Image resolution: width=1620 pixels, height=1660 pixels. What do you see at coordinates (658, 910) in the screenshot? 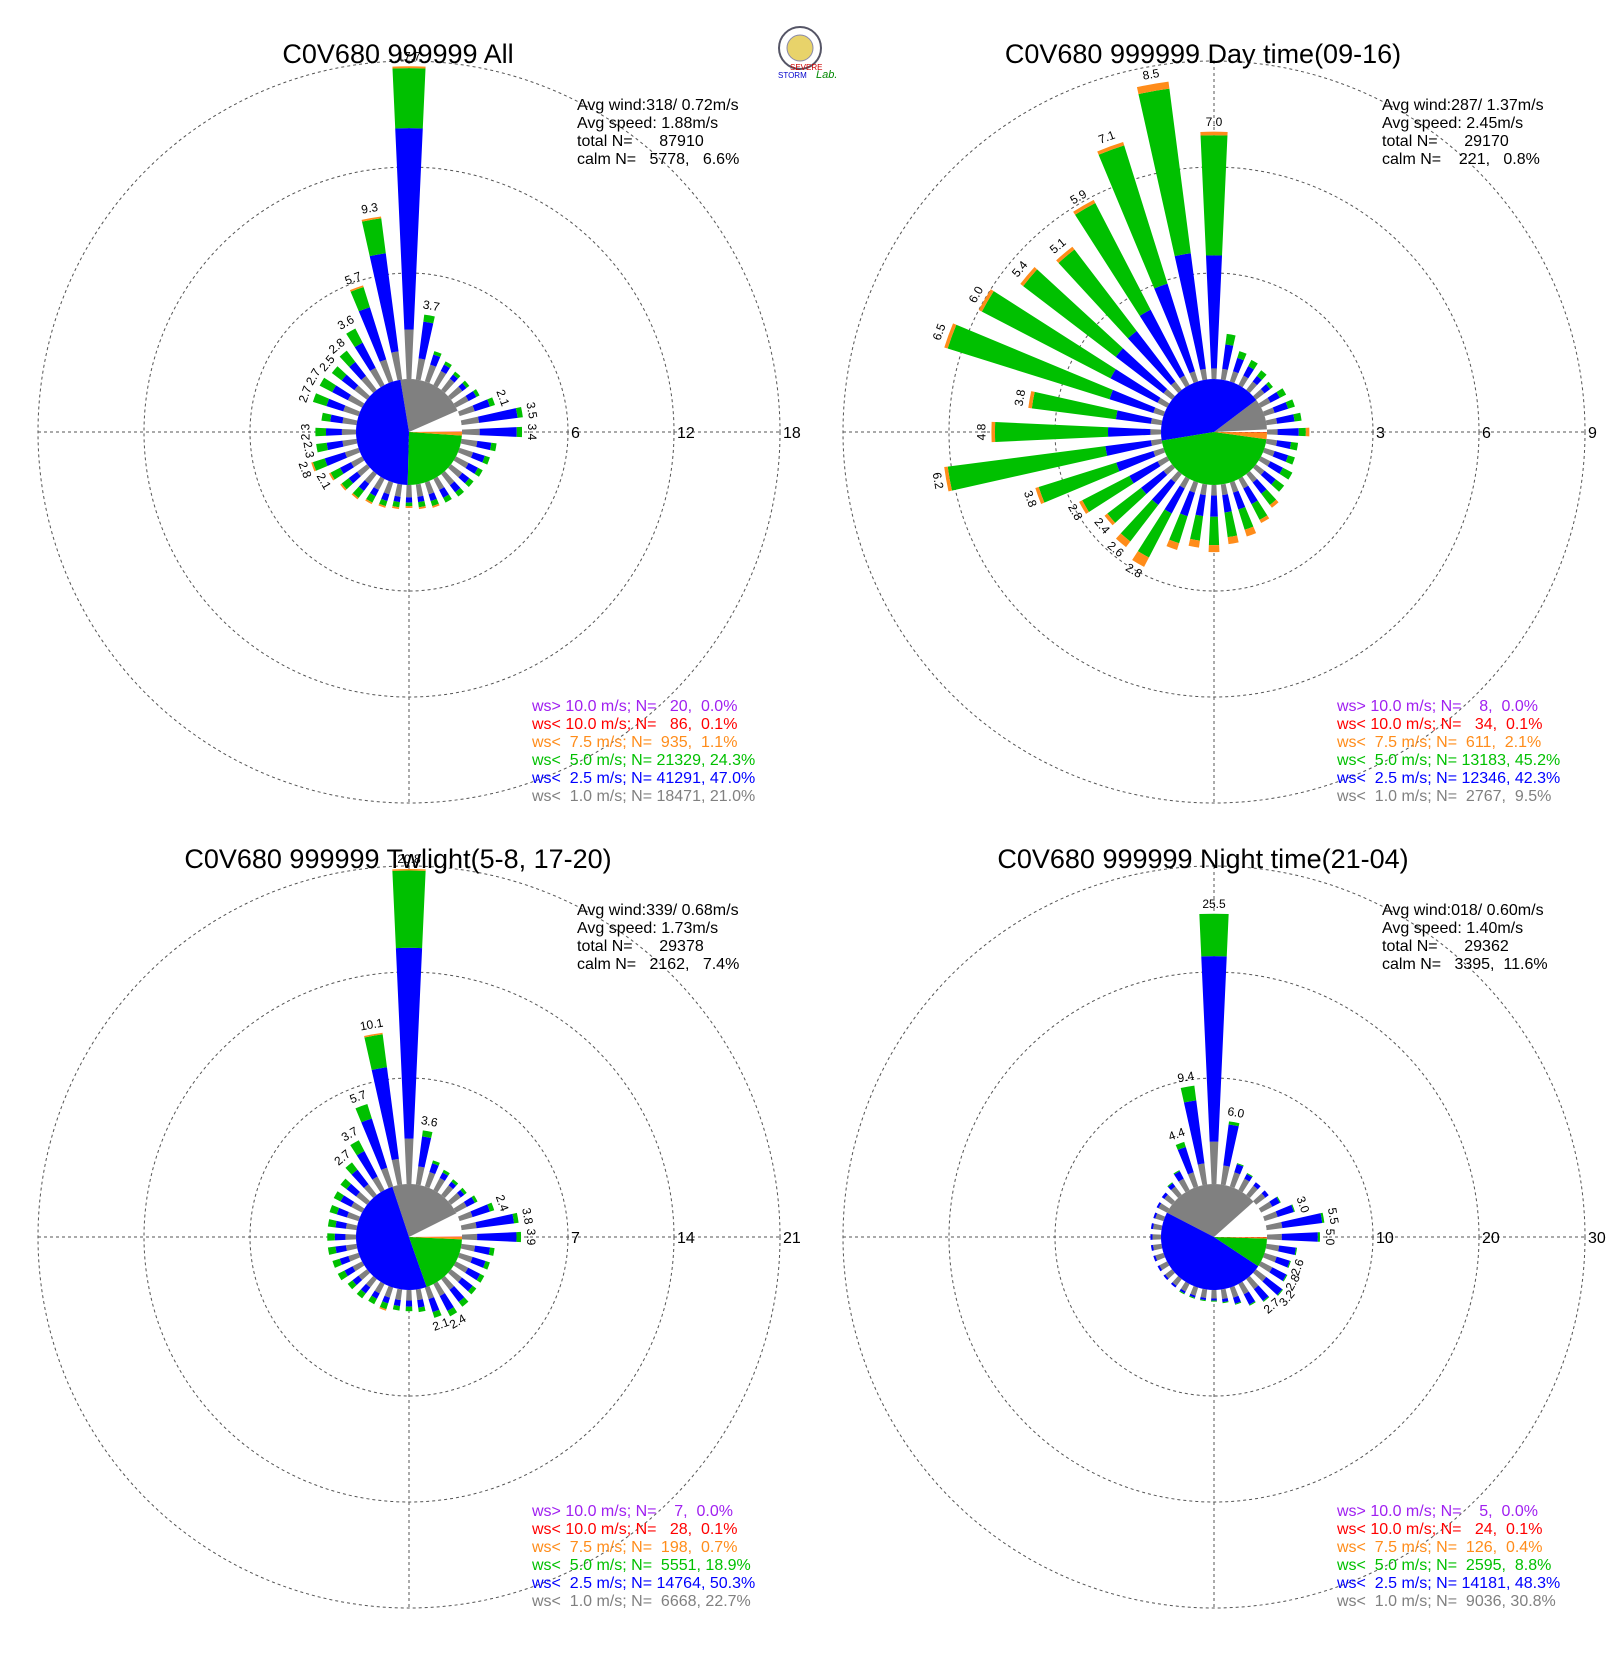
I see `stats-line: Avg wind:339/ 0.68m/s` at bounding box center [658, 910].